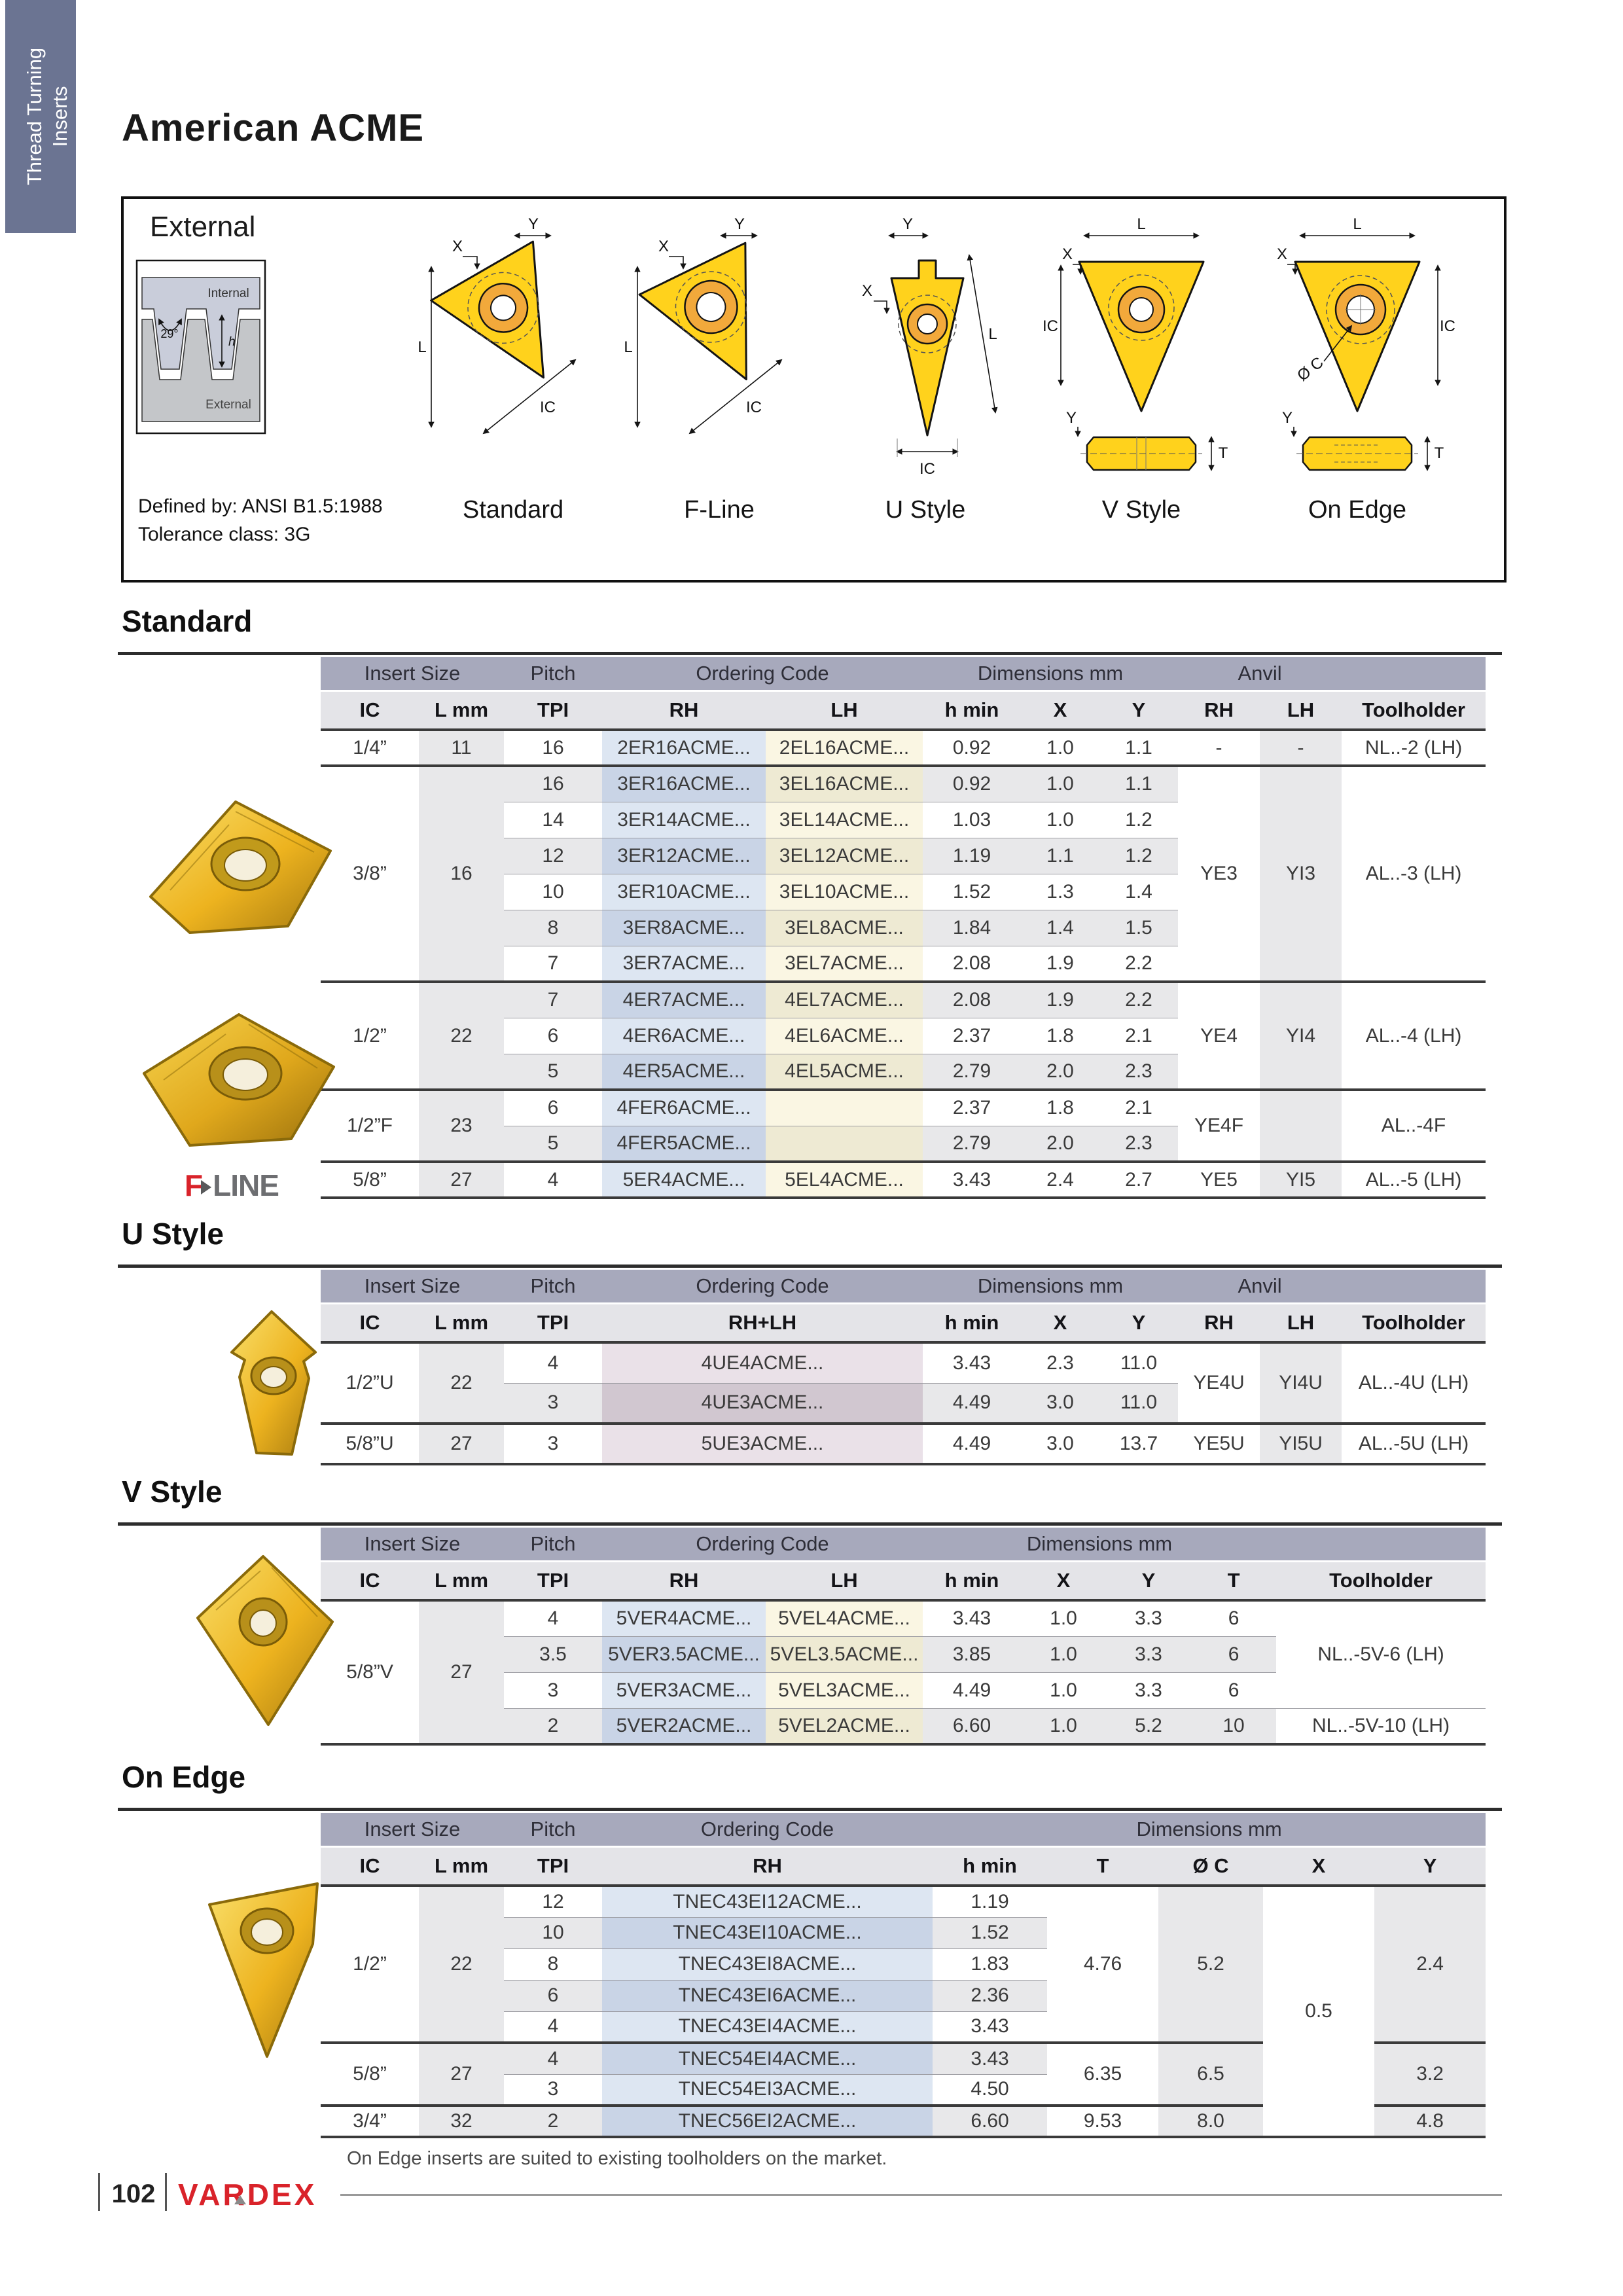 This screenshot has width=1623, height=2296. What do you see at coordinates (972, 1323) in the screenshot?
I see `column-header: h min` at bounding box center [972, 1323].